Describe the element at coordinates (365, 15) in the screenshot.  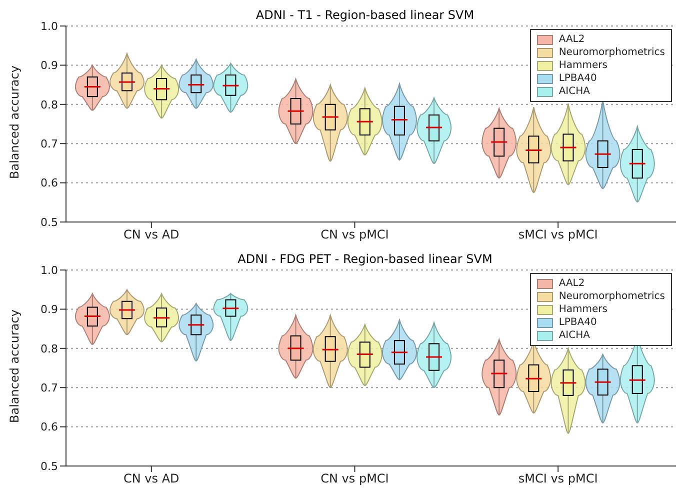
I see `chart-title: ADNI - T1 - Region-based linear SVM` at that location.